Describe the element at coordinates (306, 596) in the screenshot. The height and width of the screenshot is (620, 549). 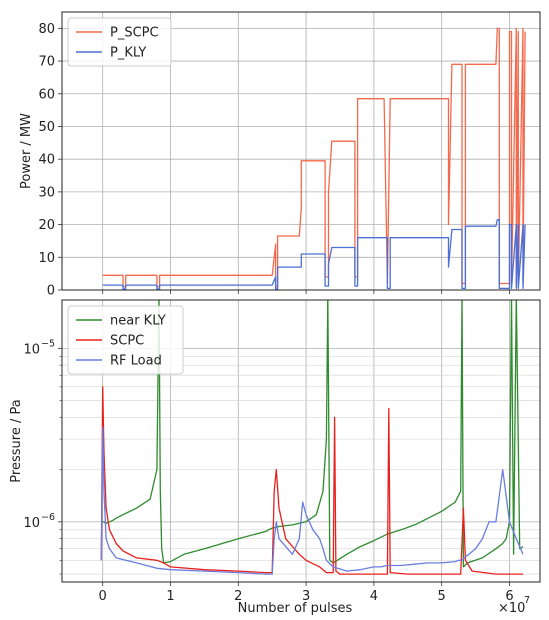
I see `x-tick-label: 3` at that location.